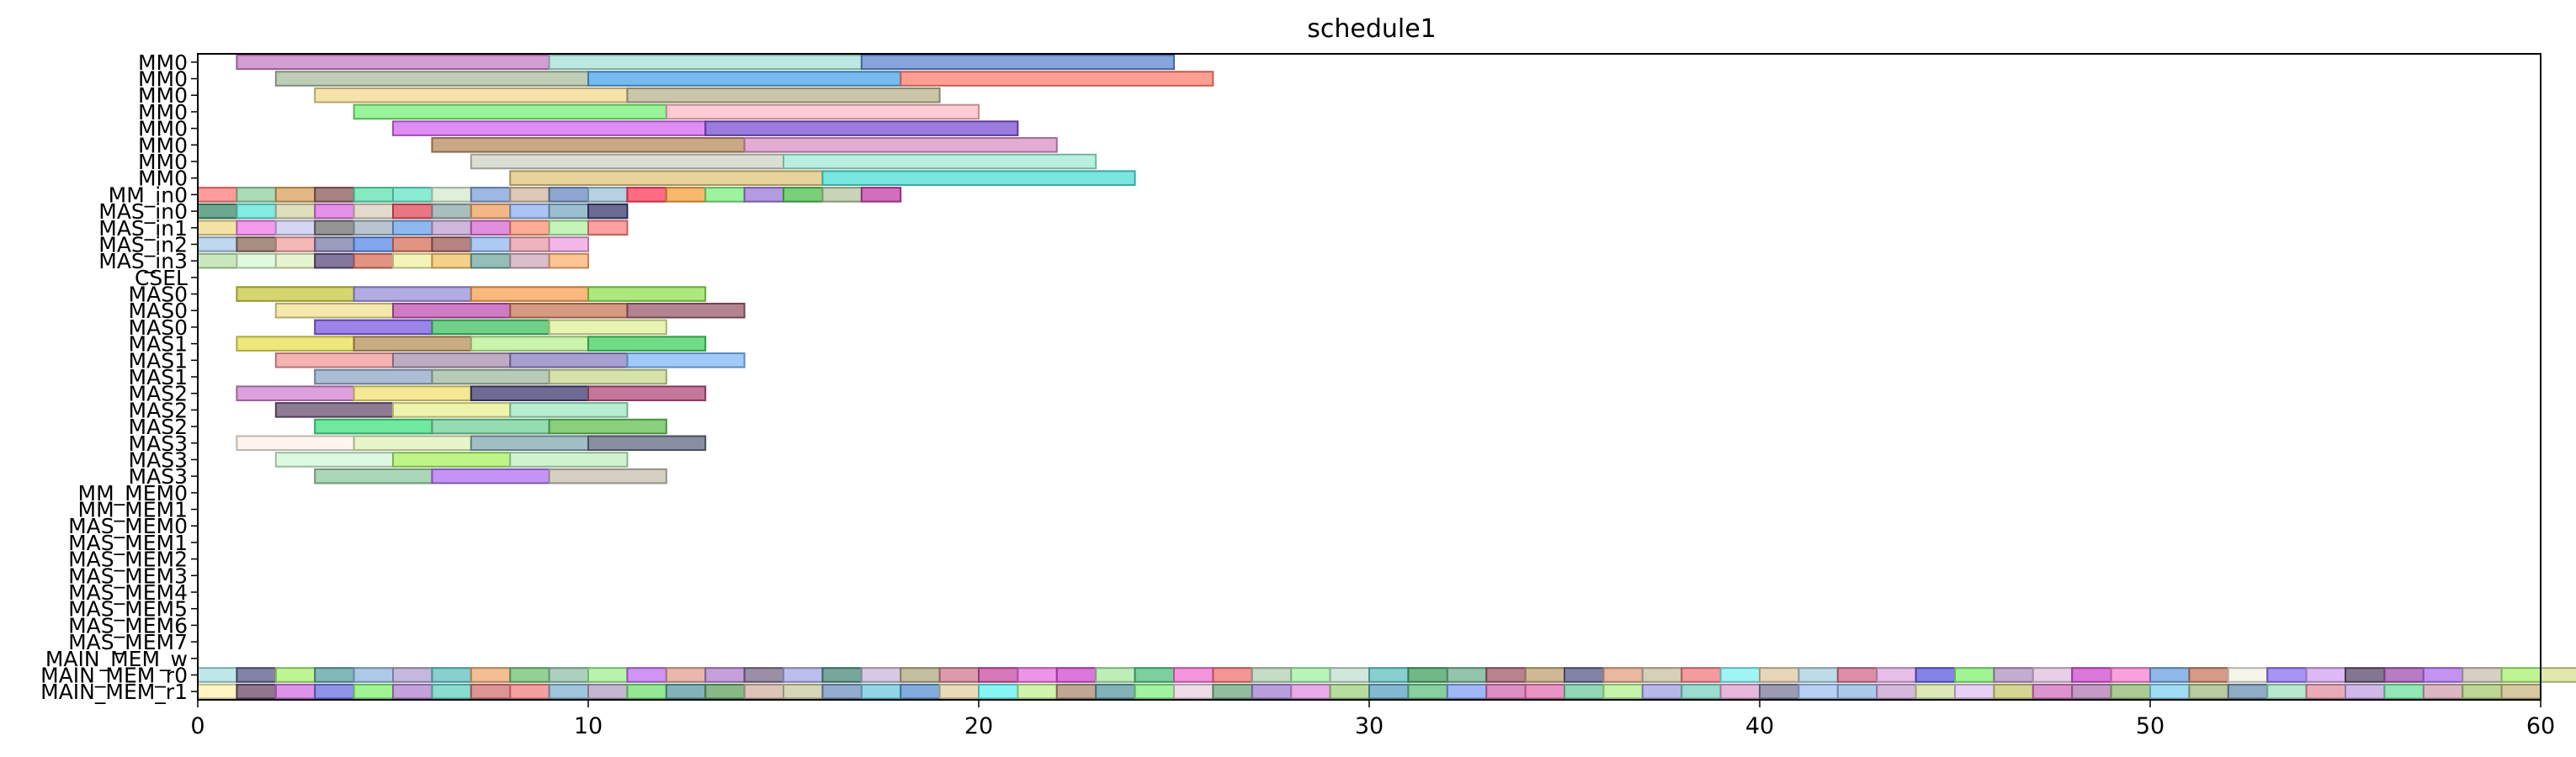 This screenshot has width=2576, height=757. What do you see at coordinates (128, 610) in the screenshot?
I see `y-tick-label: MAS_MEM5` at bounding box center [128, 610].